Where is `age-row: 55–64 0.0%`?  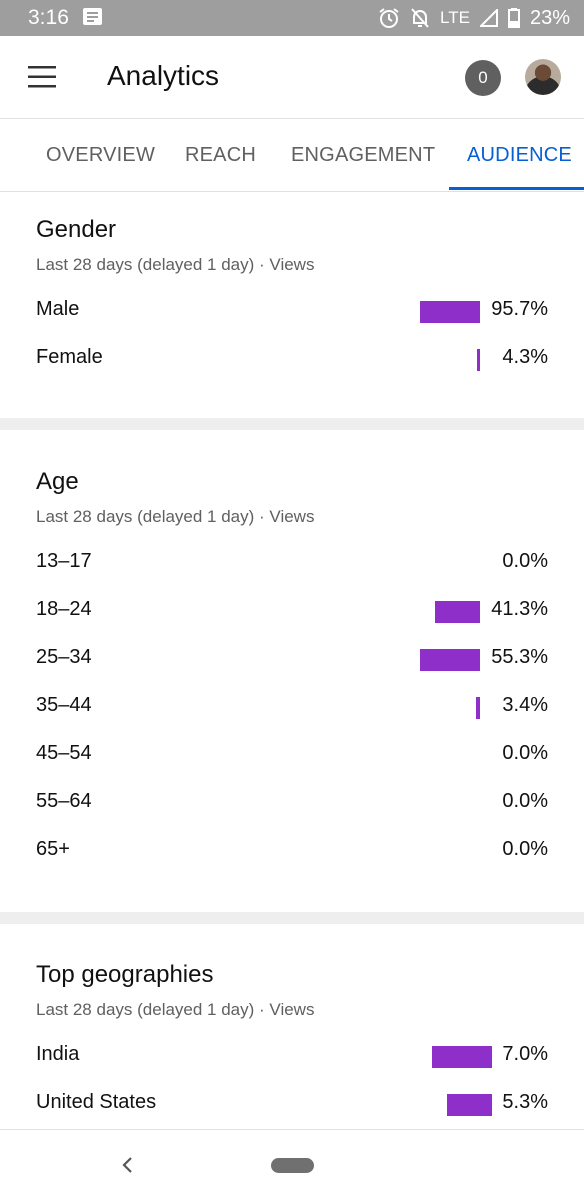
age-row: 55–64 0.0% is located at coordinates (292, 802).